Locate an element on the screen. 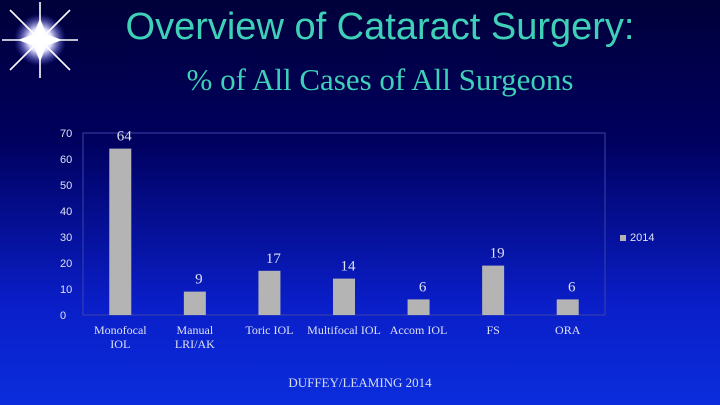 This screenshot has width=720, height=405. star-burst-icon is located at coordinates (40, 40).